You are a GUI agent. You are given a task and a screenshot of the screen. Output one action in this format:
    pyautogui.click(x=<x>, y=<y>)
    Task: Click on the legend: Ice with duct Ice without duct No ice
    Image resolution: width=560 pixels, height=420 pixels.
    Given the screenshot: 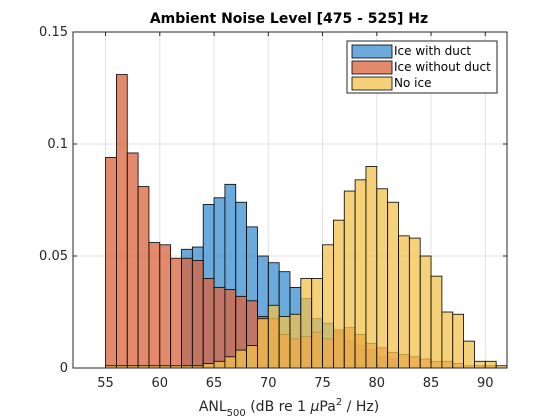 What is the action you would take?
    pyautogui.click(x=422, y=67)
    